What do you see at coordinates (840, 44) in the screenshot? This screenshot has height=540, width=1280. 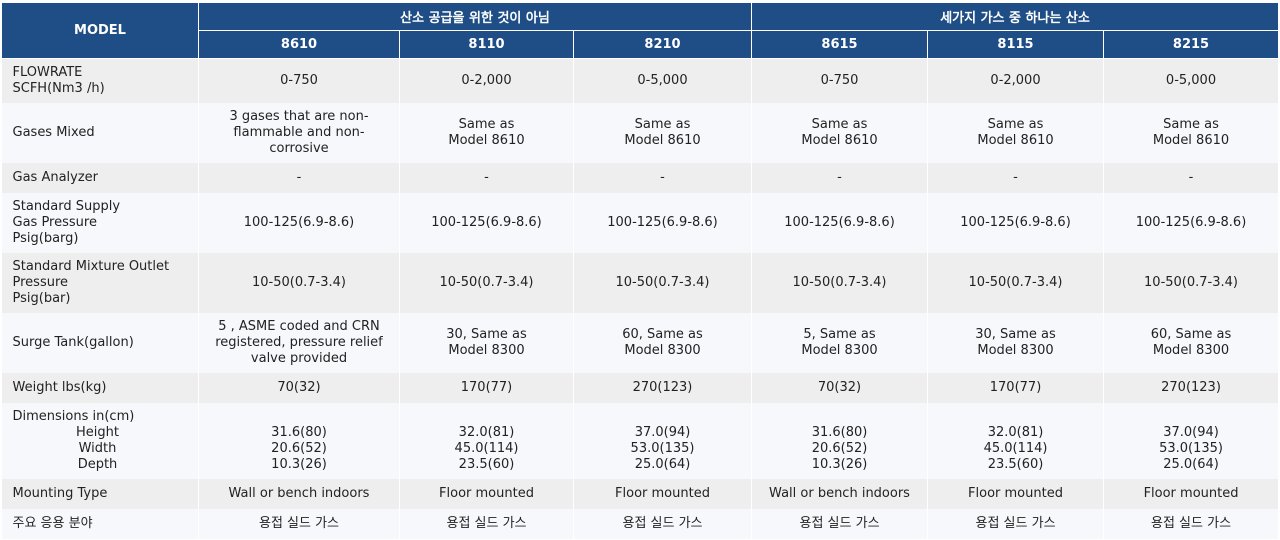 I see `model-code-8615: 8615` at bounding box center [840, 44].